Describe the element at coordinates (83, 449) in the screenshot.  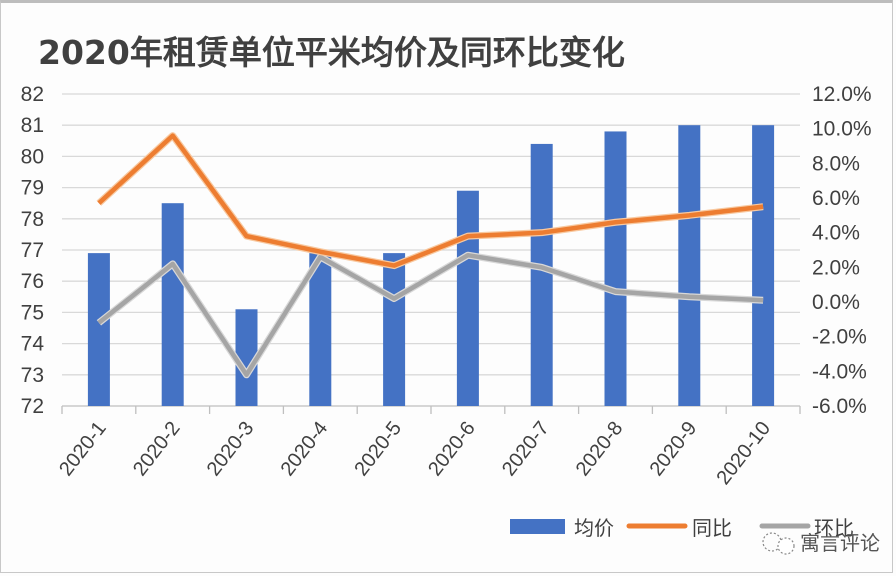
I see `x-tick-label: 2020-1` at that location.